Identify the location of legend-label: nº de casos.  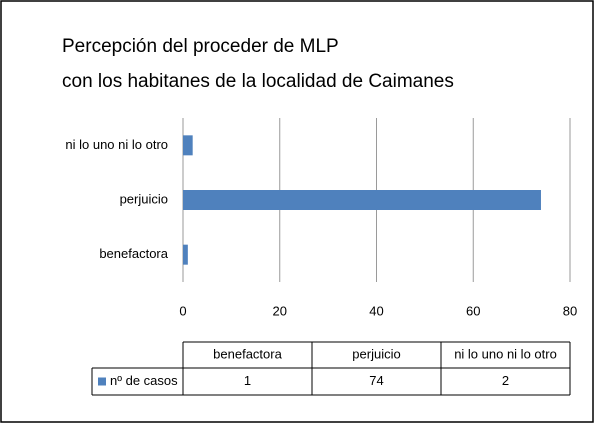
(144, 380).